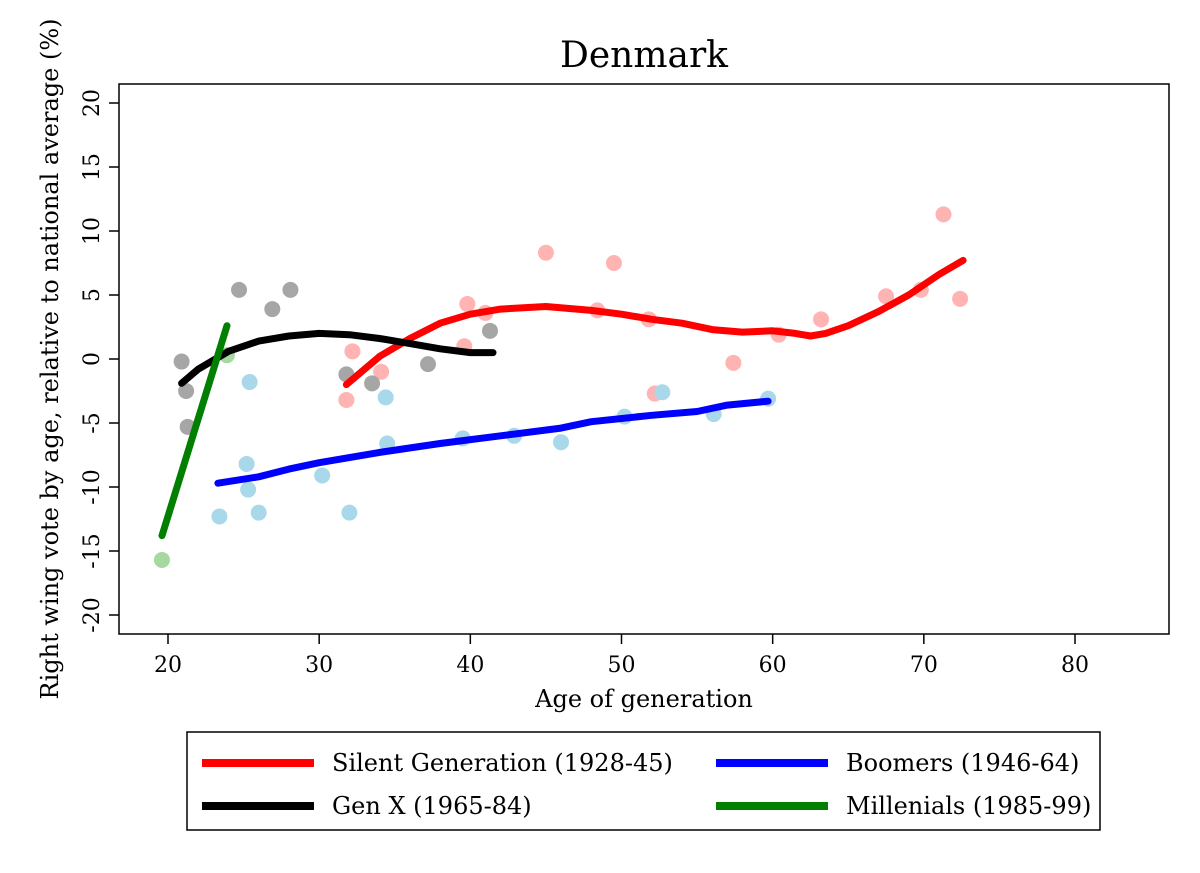 The width and height of the screenshot is (1200, 873). What do you see at coordinates (643, 699) in the screenshot?
I see `x-axis-label: Age of generation` at bounding box center [643, 699].